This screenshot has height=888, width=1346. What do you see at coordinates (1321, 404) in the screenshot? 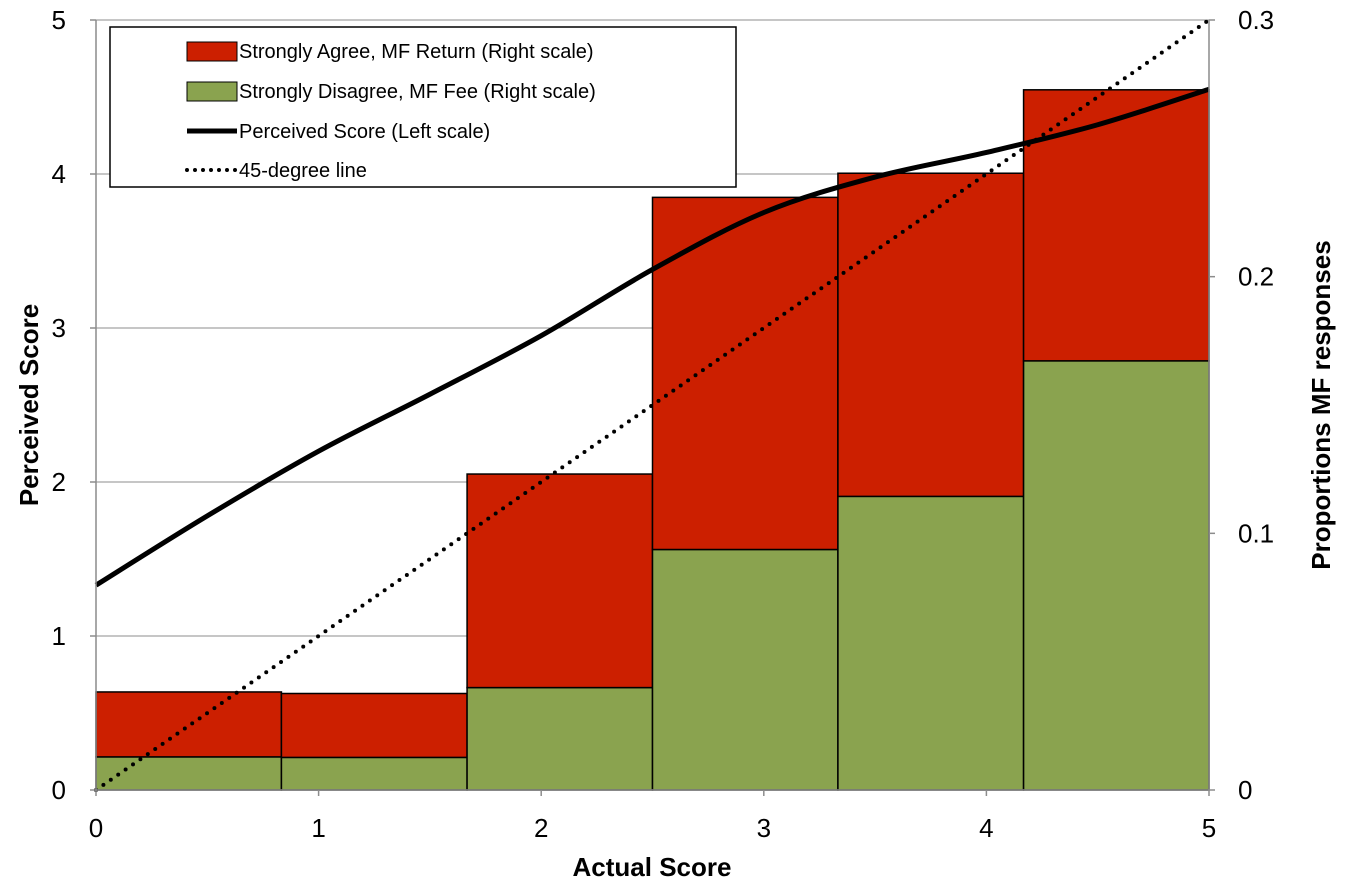
I see `y-right-axis-title: Proportions MF responses` at bounding box center [1321, 404].